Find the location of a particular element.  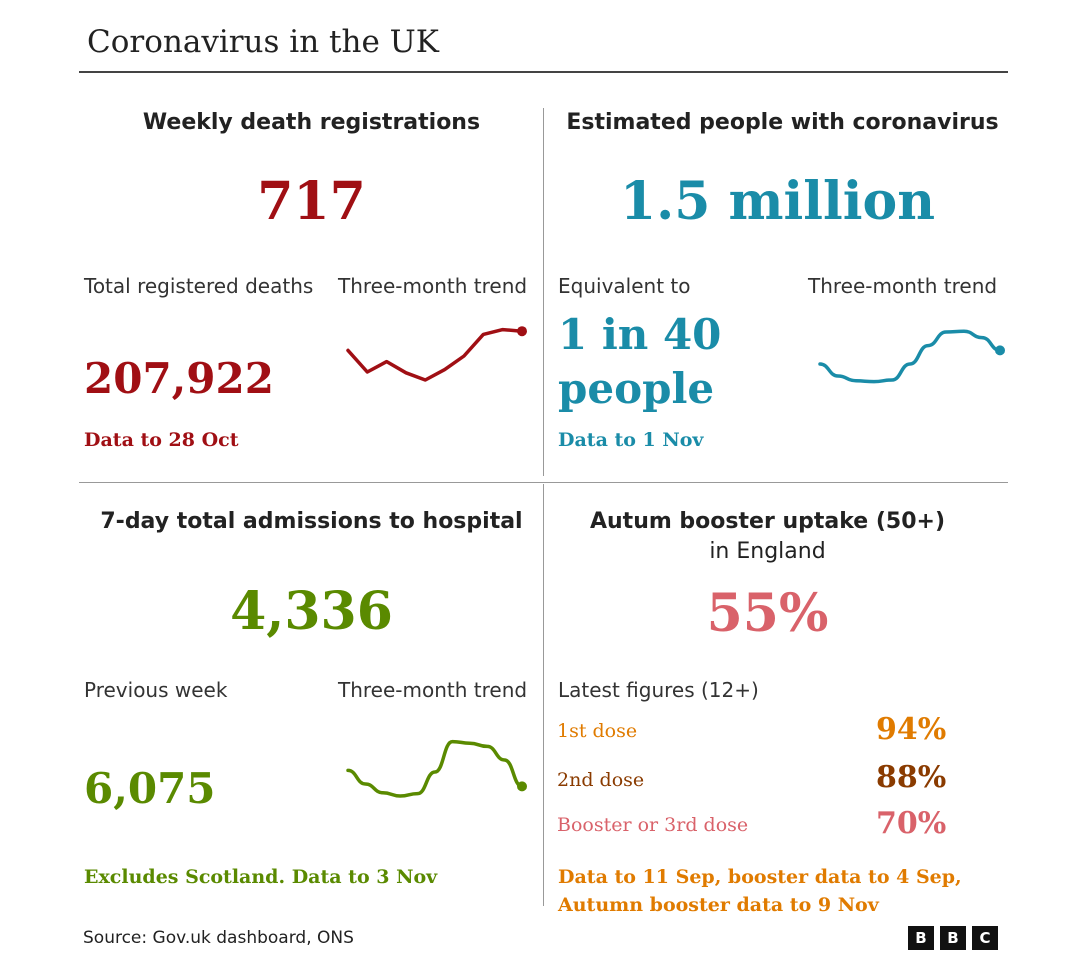

hospital-trend-line is located at coordinates (435, 768).